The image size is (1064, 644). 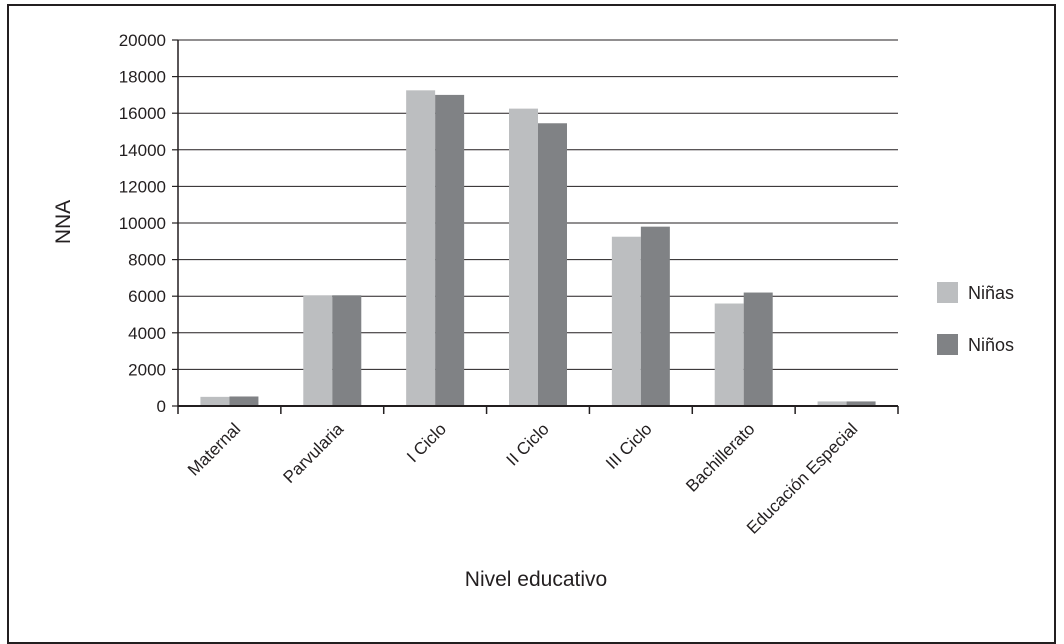 I want to click on legend-label: Niñas, so click(x=991, y=293).